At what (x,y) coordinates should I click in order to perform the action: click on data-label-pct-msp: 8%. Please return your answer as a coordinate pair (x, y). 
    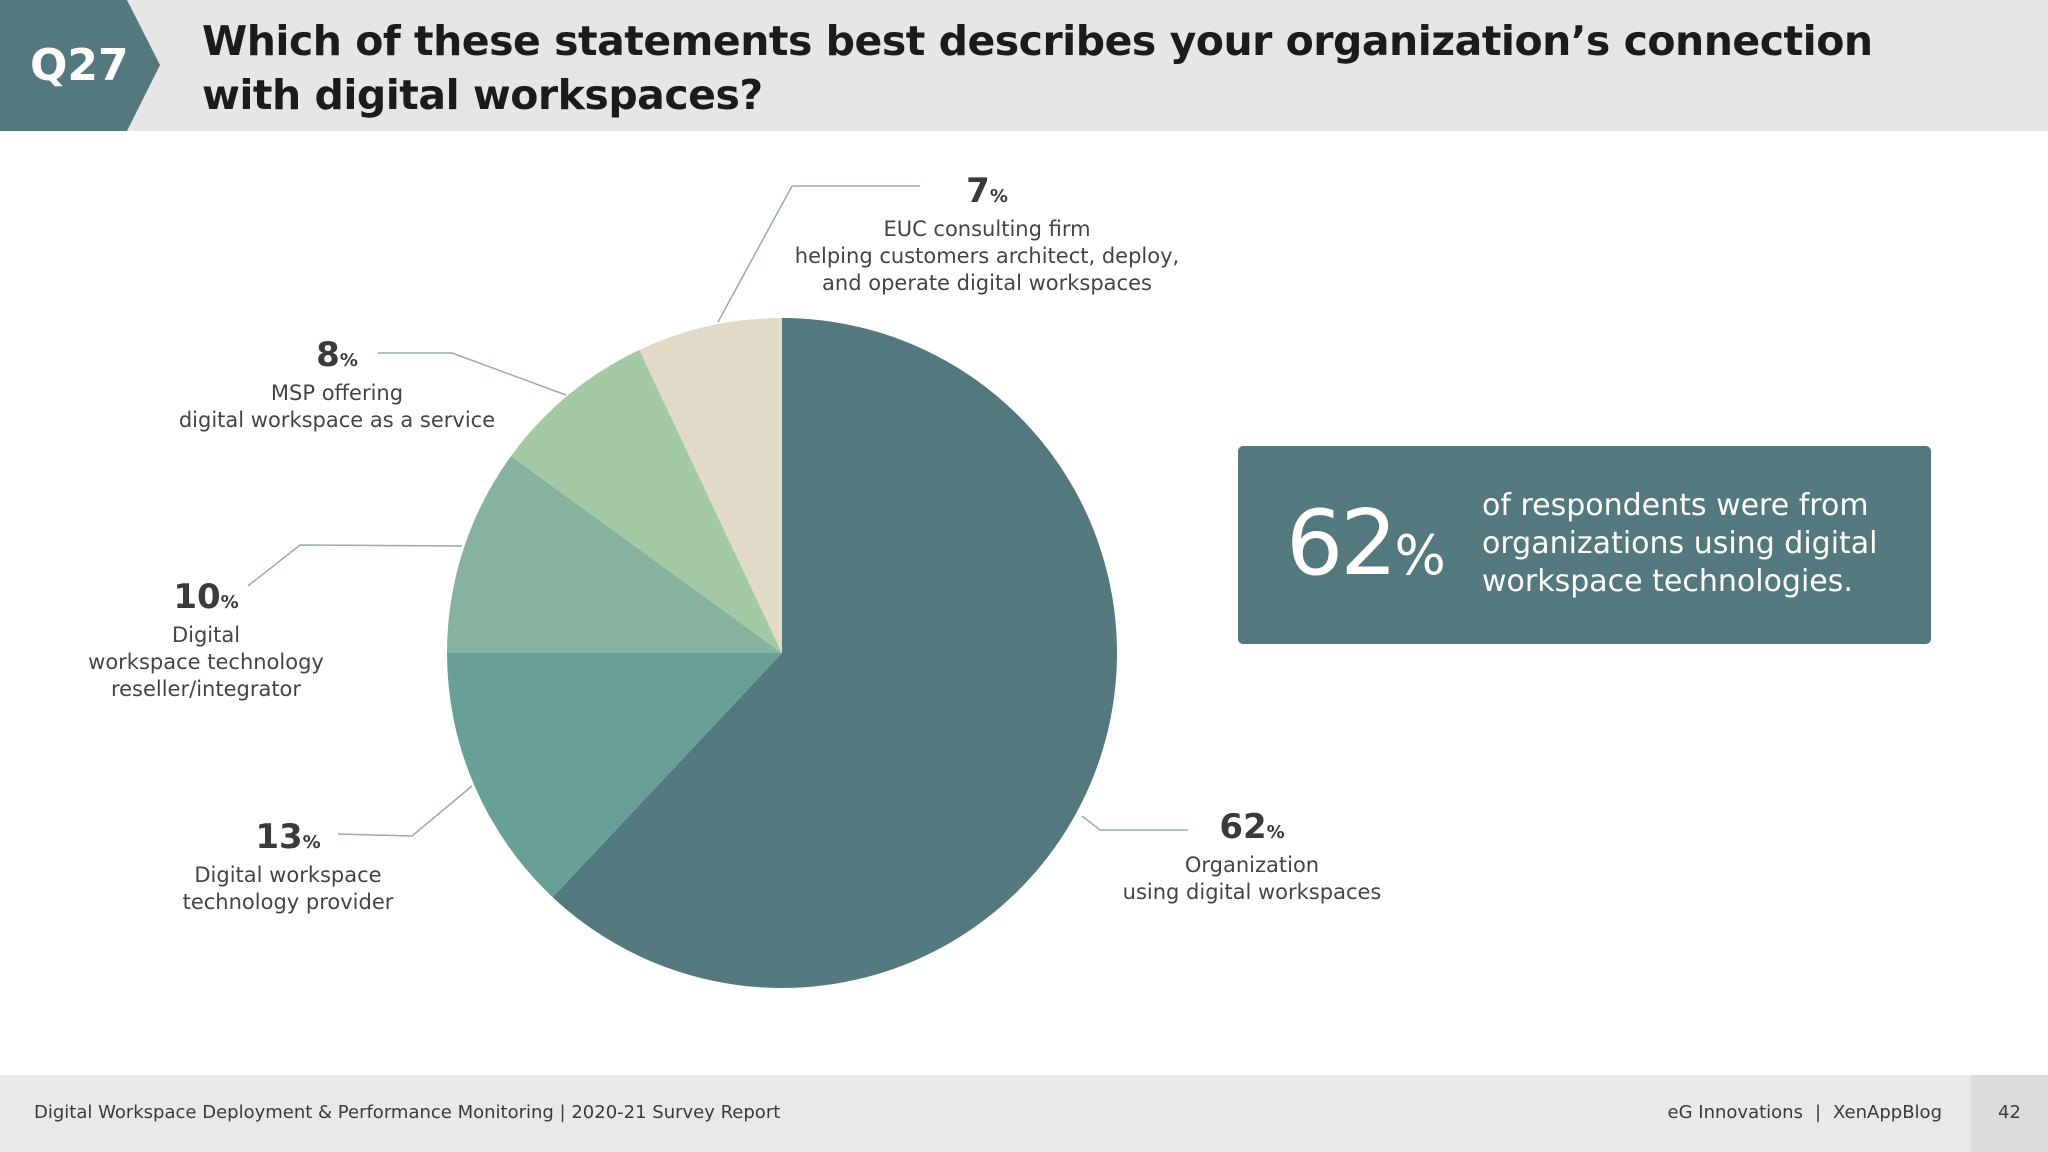
    Looking at the image, I should click on (337, 355).